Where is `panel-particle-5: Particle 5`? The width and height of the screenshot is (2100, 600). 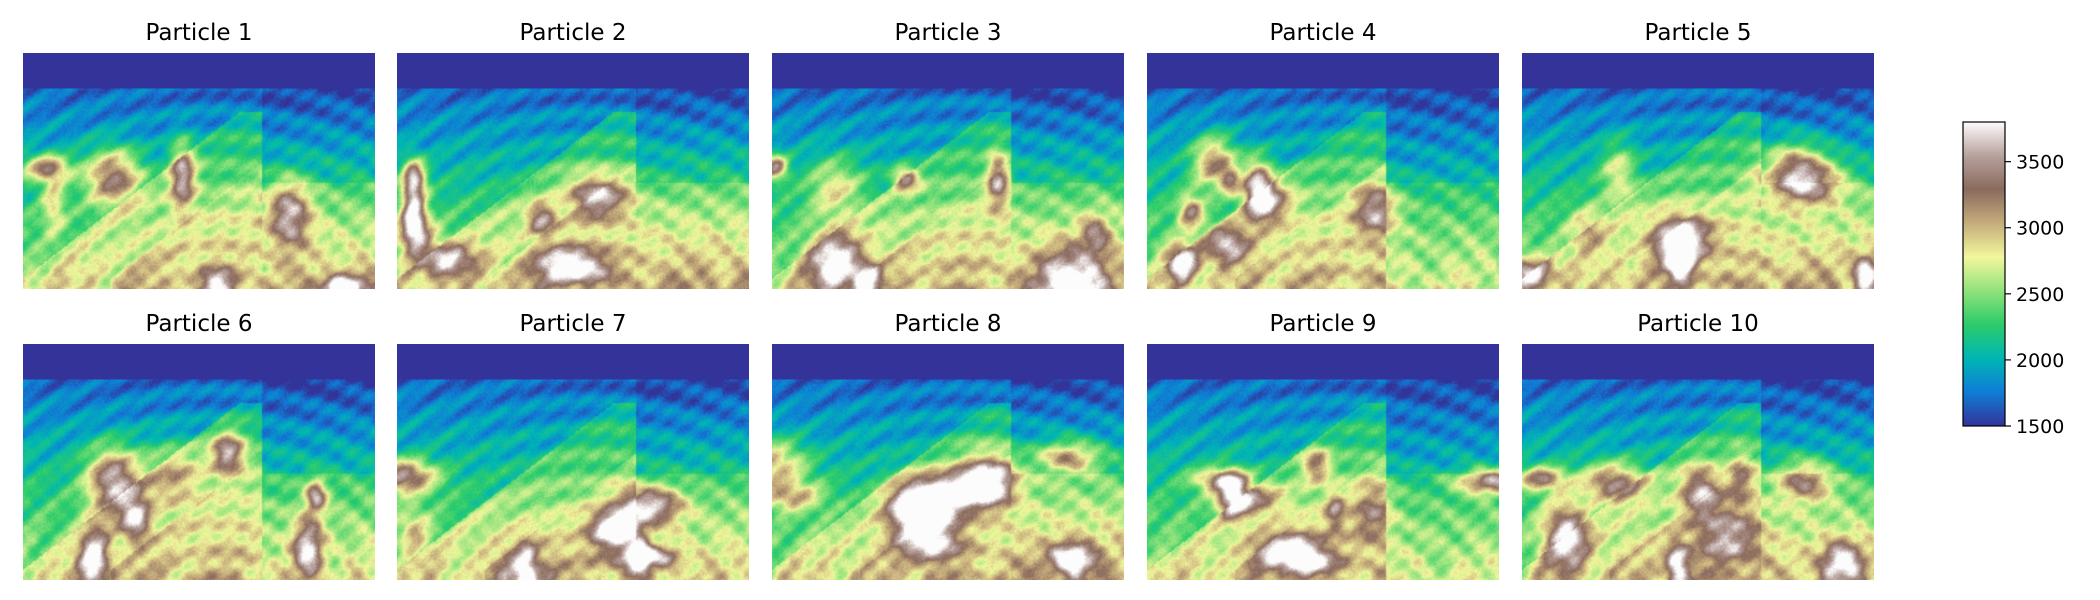
panel-particle-5: Particle 5 is located at coordinates (1698, 154).